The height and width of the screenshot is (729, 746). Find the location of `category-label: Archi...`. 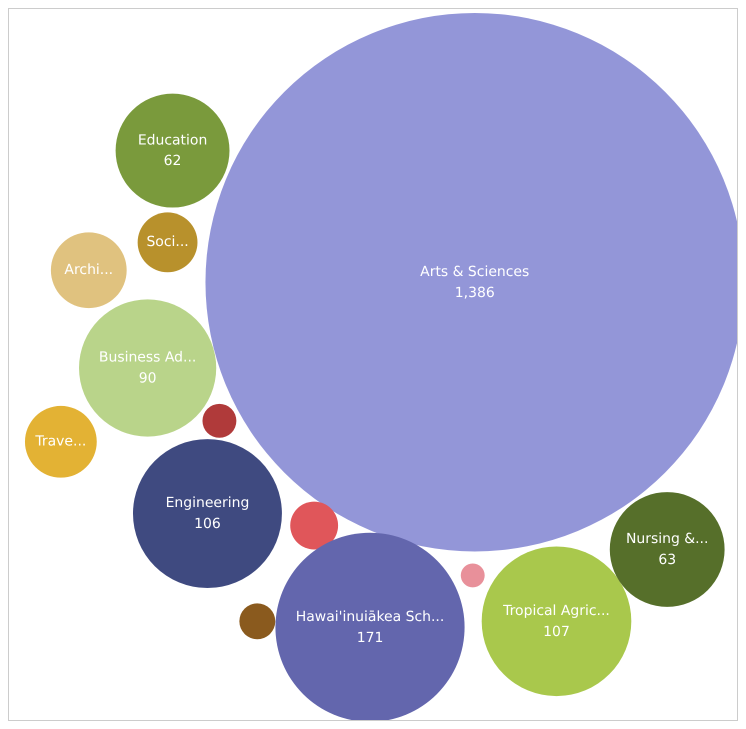

category-label: Archi... is located at coordinates (89, 270).